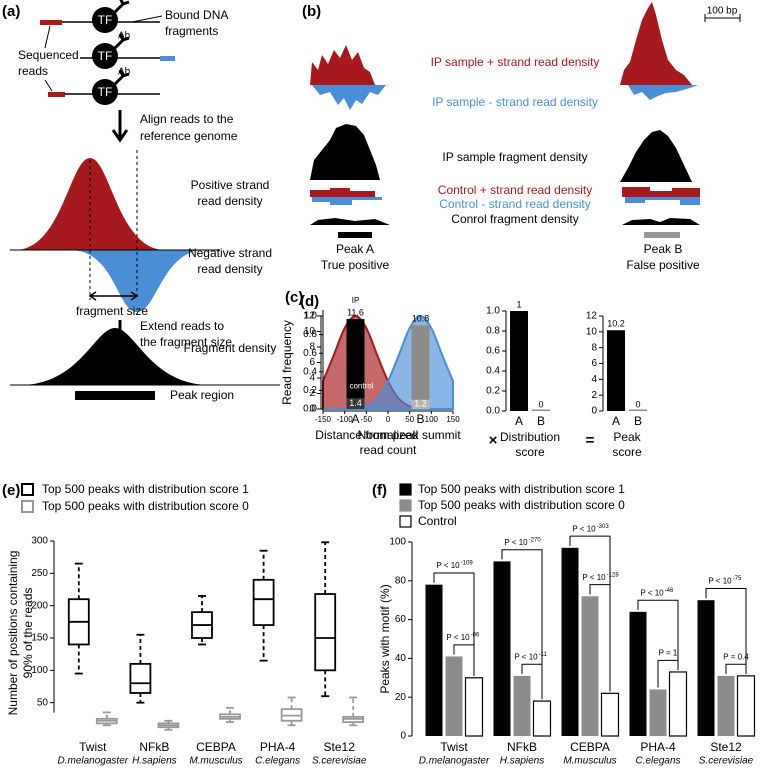 This screenshot has height=768, width=769. Describe the element at coordinates (493, 391) in the screenshot. I see `y-tick-label: 0.2` at that location.